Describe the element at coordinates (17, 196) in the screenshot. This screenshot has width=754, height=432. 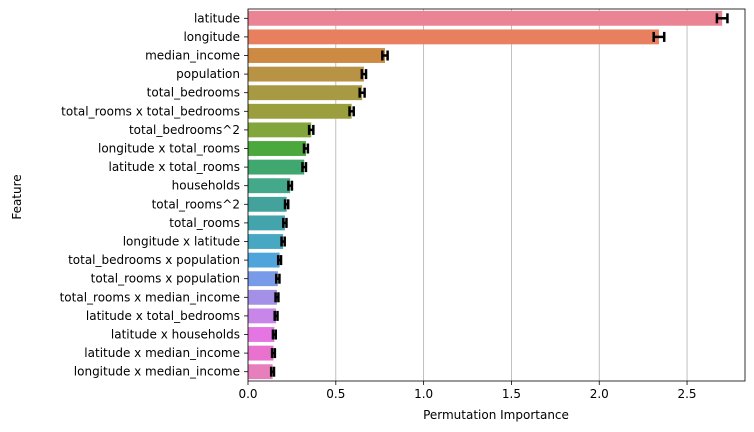
I see `y-axis-title: Feature` at that location.